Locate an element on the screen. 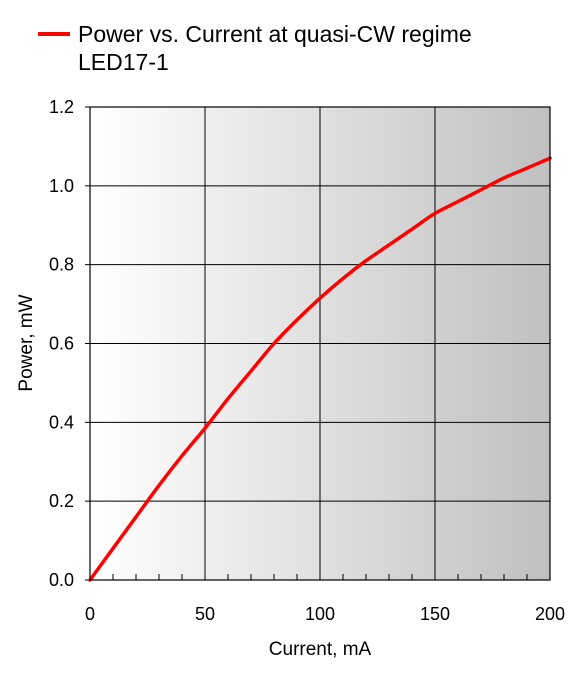 The image size is (578, 673). y-tick-labels: 0.0 0.2 0.4 0.6 0.8 1.0 1.2 is located at coordinates (61, 343).